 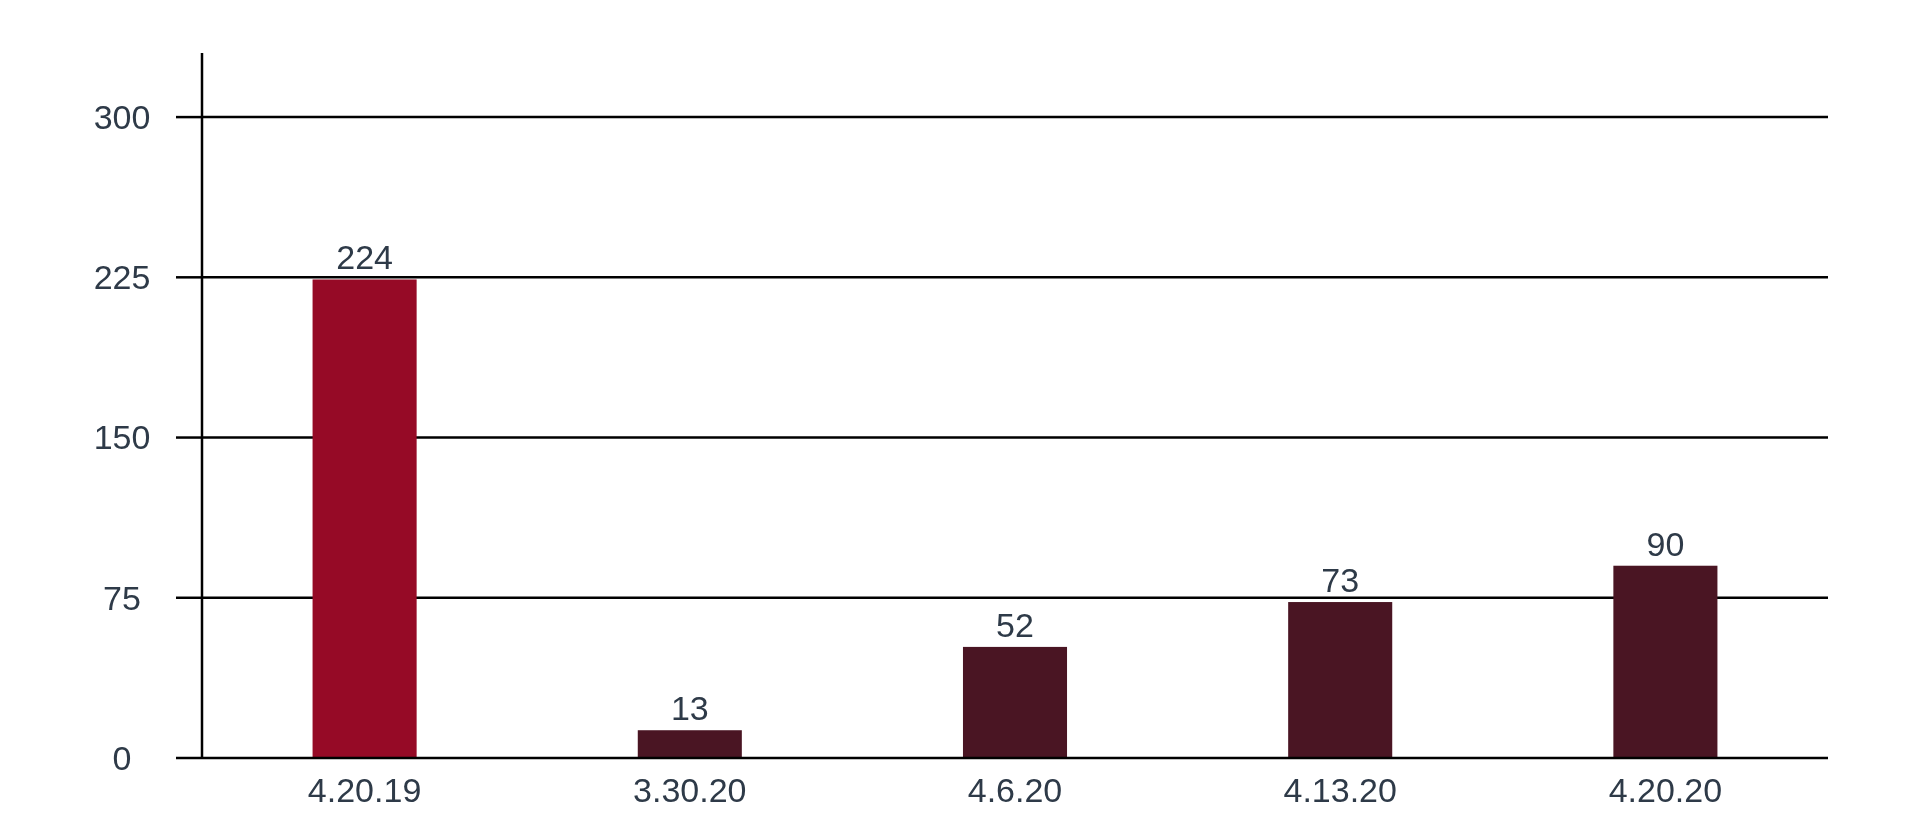 I want to click on x-tick-label: 4.20.20, so click(x=1665, y=790).